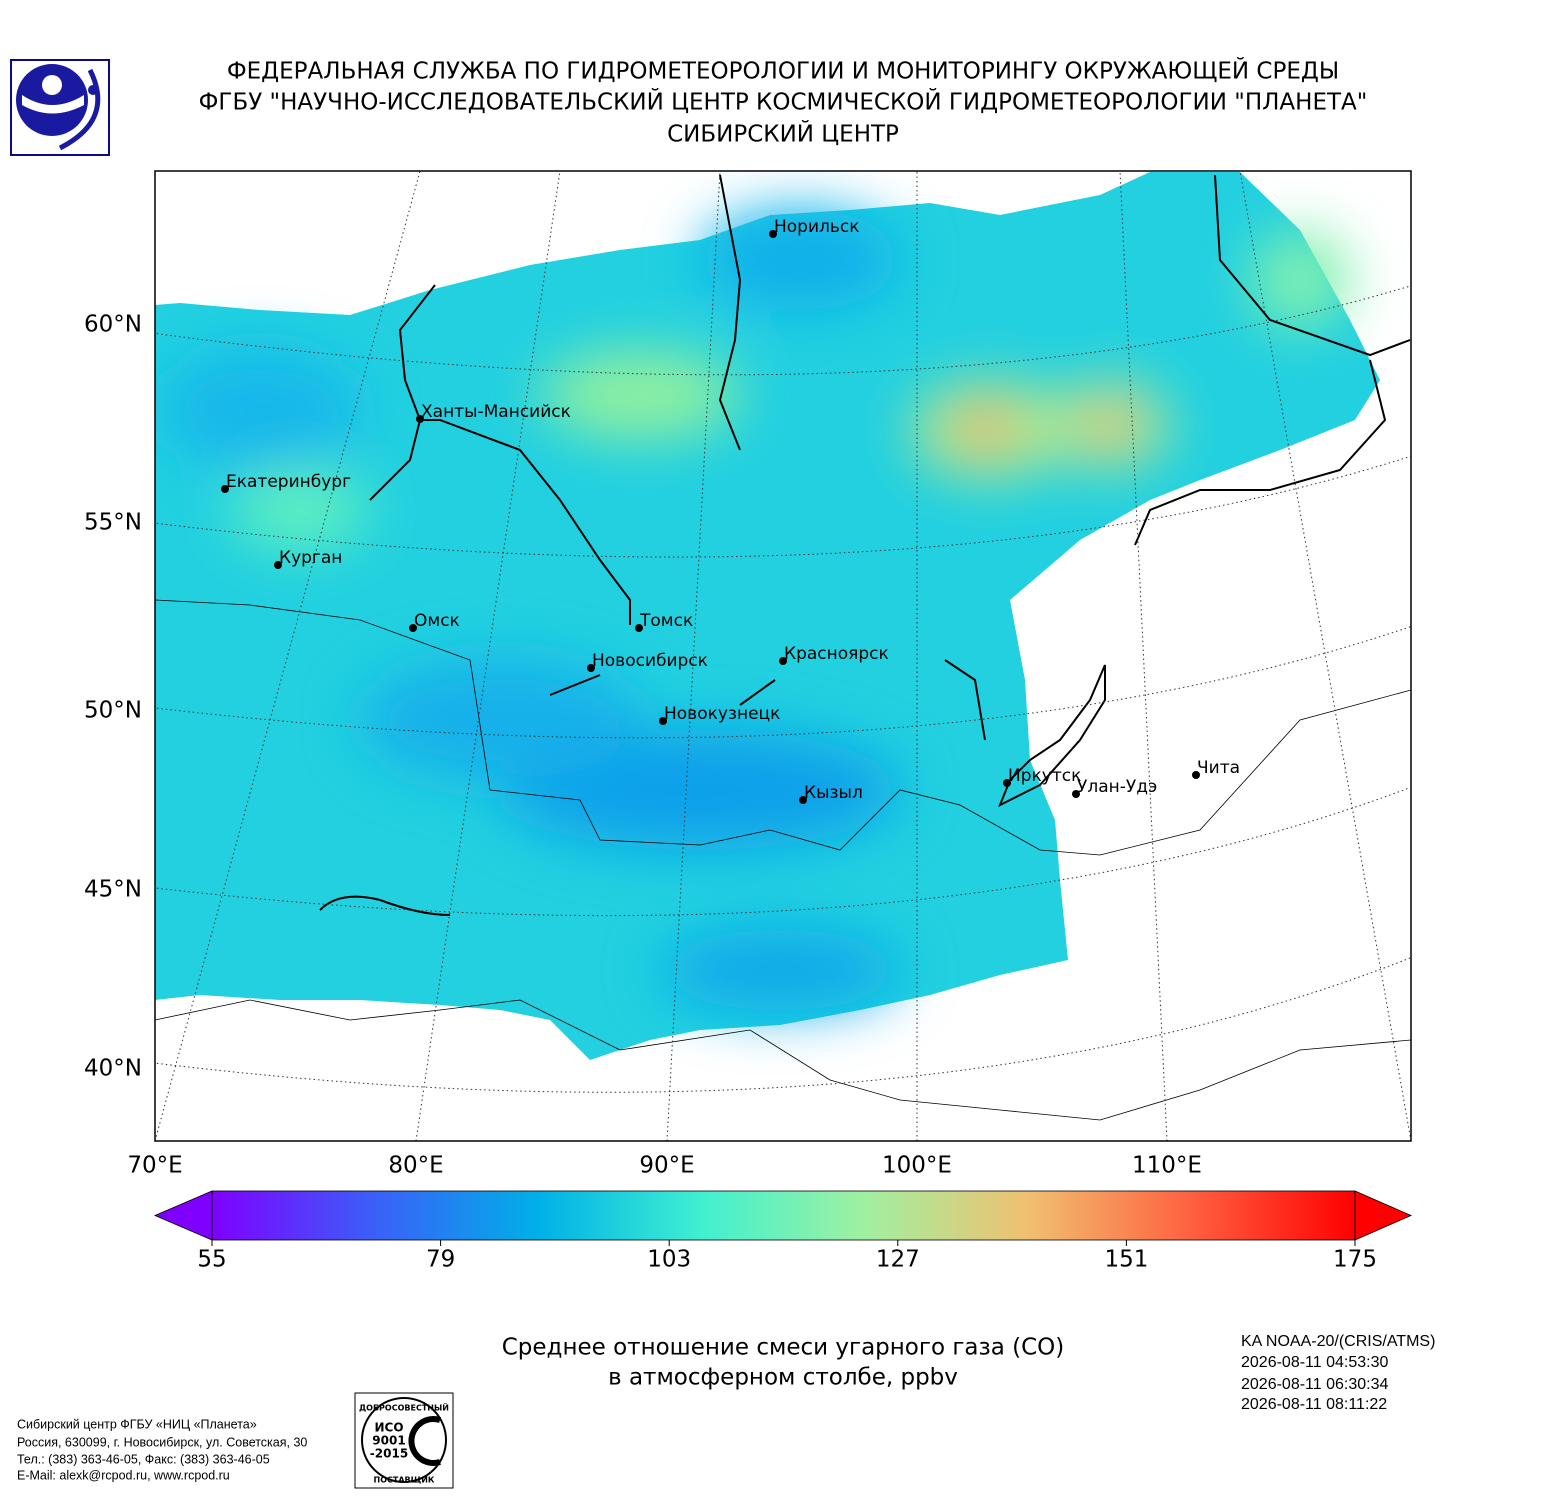 The width and height of the screenshot is (1550, 1500). What do you see at coordinates (722, 714) in the screenshot?
I see `city-label: Новокузнецк` at bounding box center [722, 714].